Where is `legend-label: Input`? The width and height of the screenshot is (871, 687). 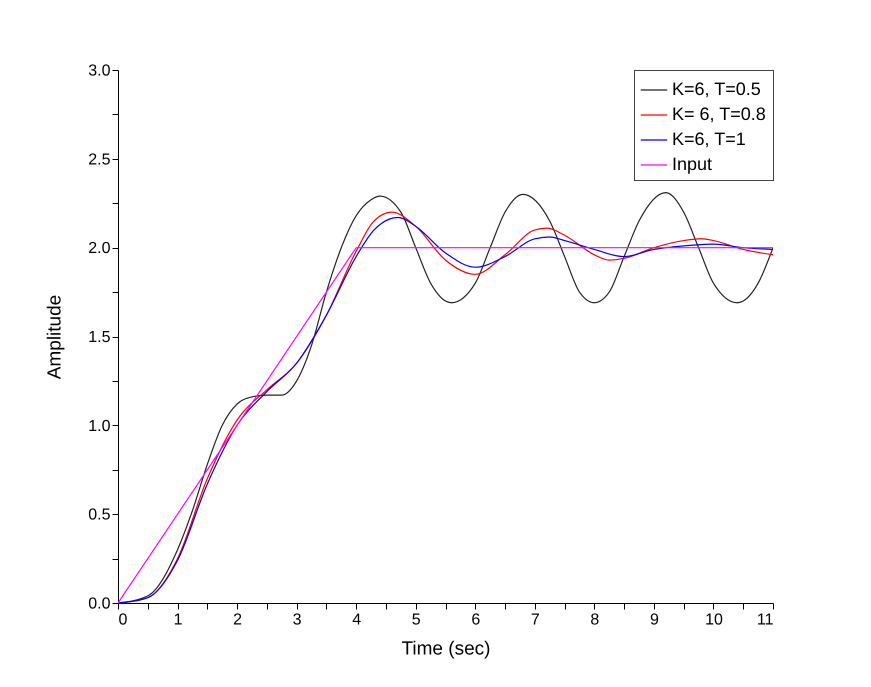
legend-label: Input is located at coordinates (692, 164).